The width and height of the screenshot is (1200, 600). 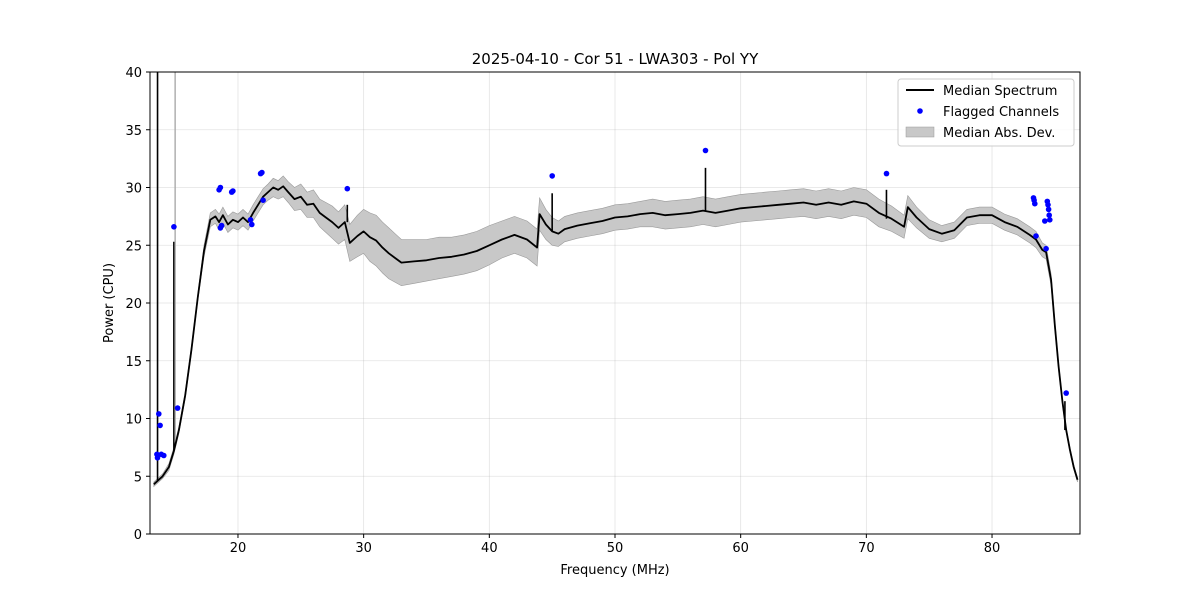 I want to click on legend-band-swatch, so click(x=920, y=132).